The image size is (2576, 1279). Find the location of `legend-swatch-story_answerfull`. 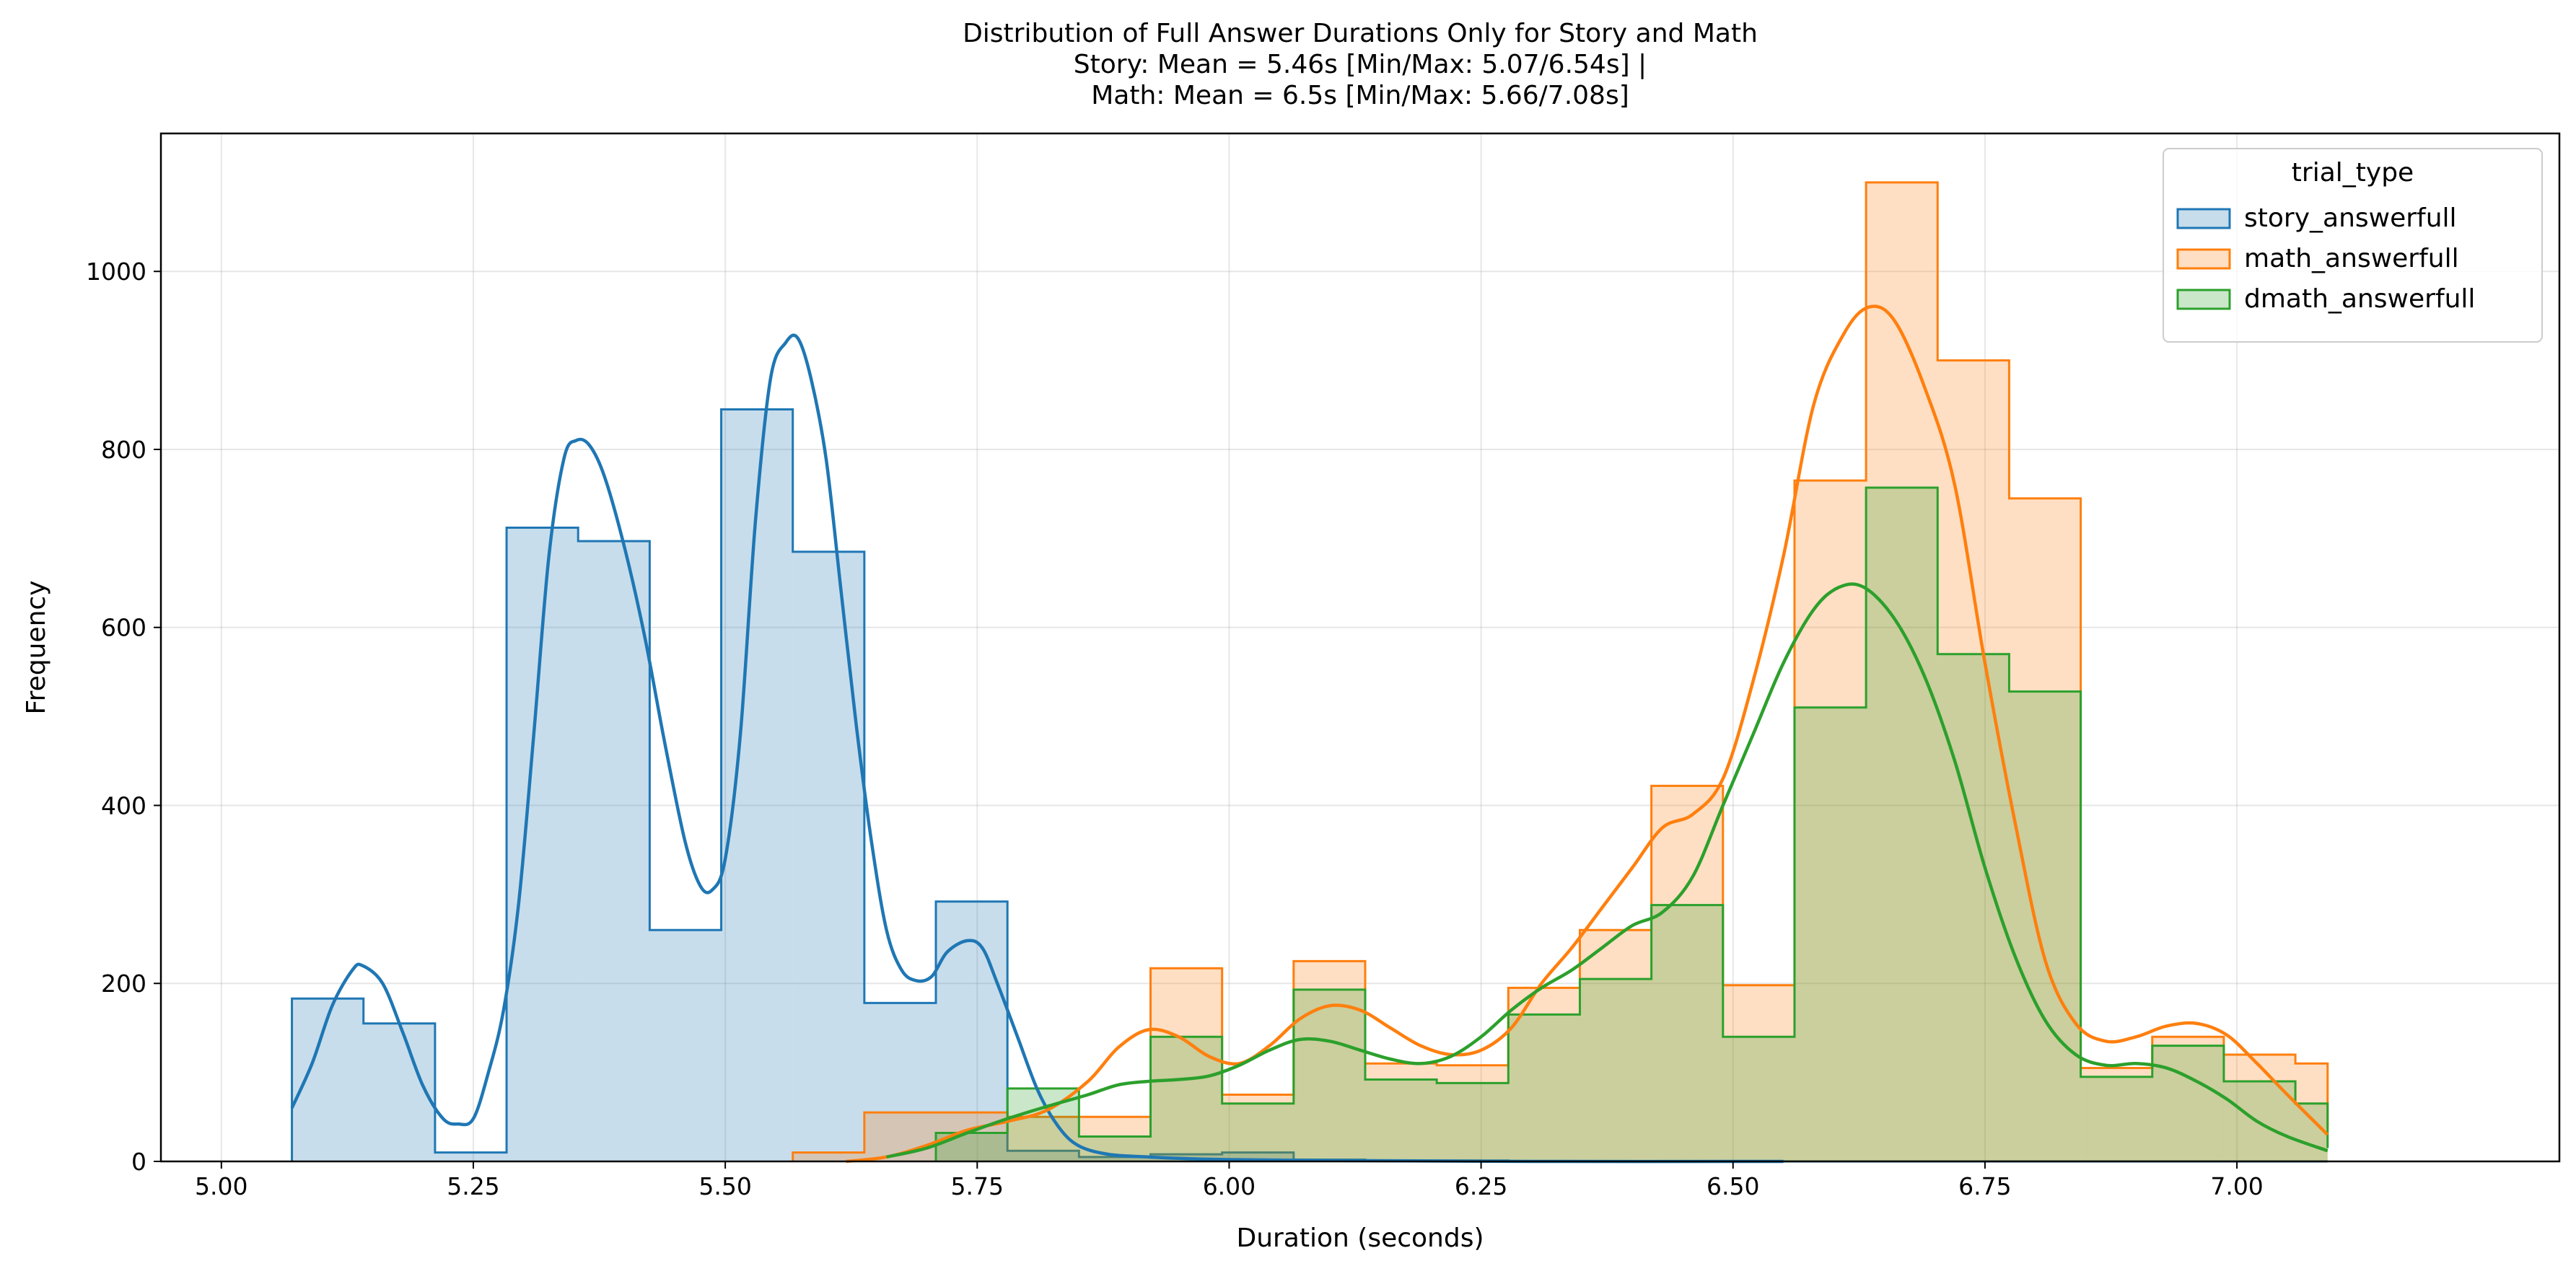

legend-swatch-story_answerfull is located at coordinates (2203, 218).